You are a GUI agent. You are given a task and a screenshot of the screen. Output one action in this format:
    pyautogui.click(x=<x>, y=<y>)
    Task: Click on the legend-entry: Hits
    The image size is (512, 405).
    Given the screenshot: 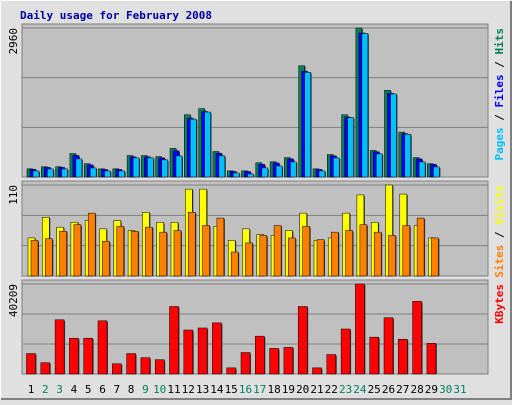 What is the action you would take?
    pyautogui.click(x=499, y=41)
    